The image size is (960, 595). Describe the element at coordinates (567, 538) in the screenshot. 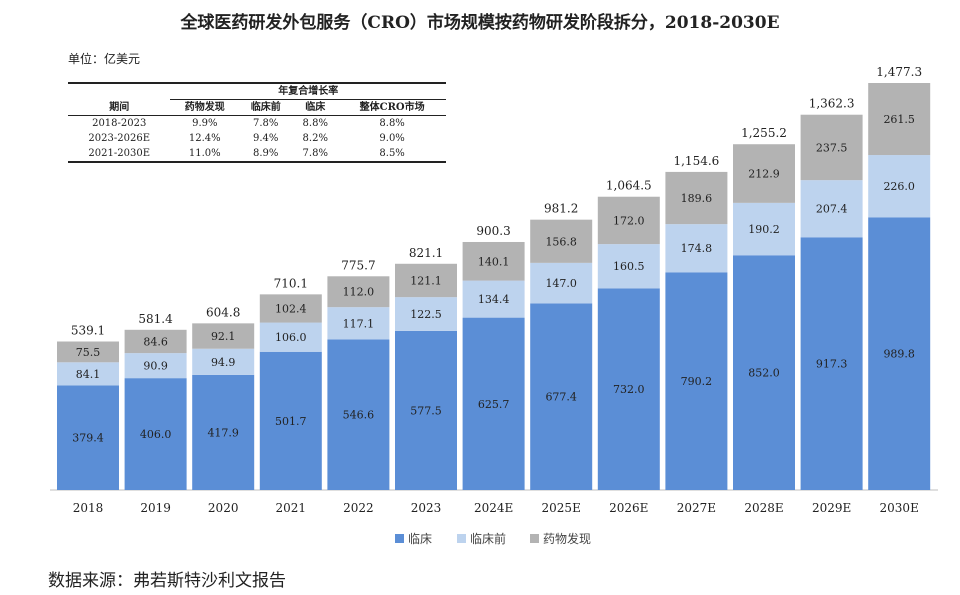

I see `legend-label: 药物发现` at that location.